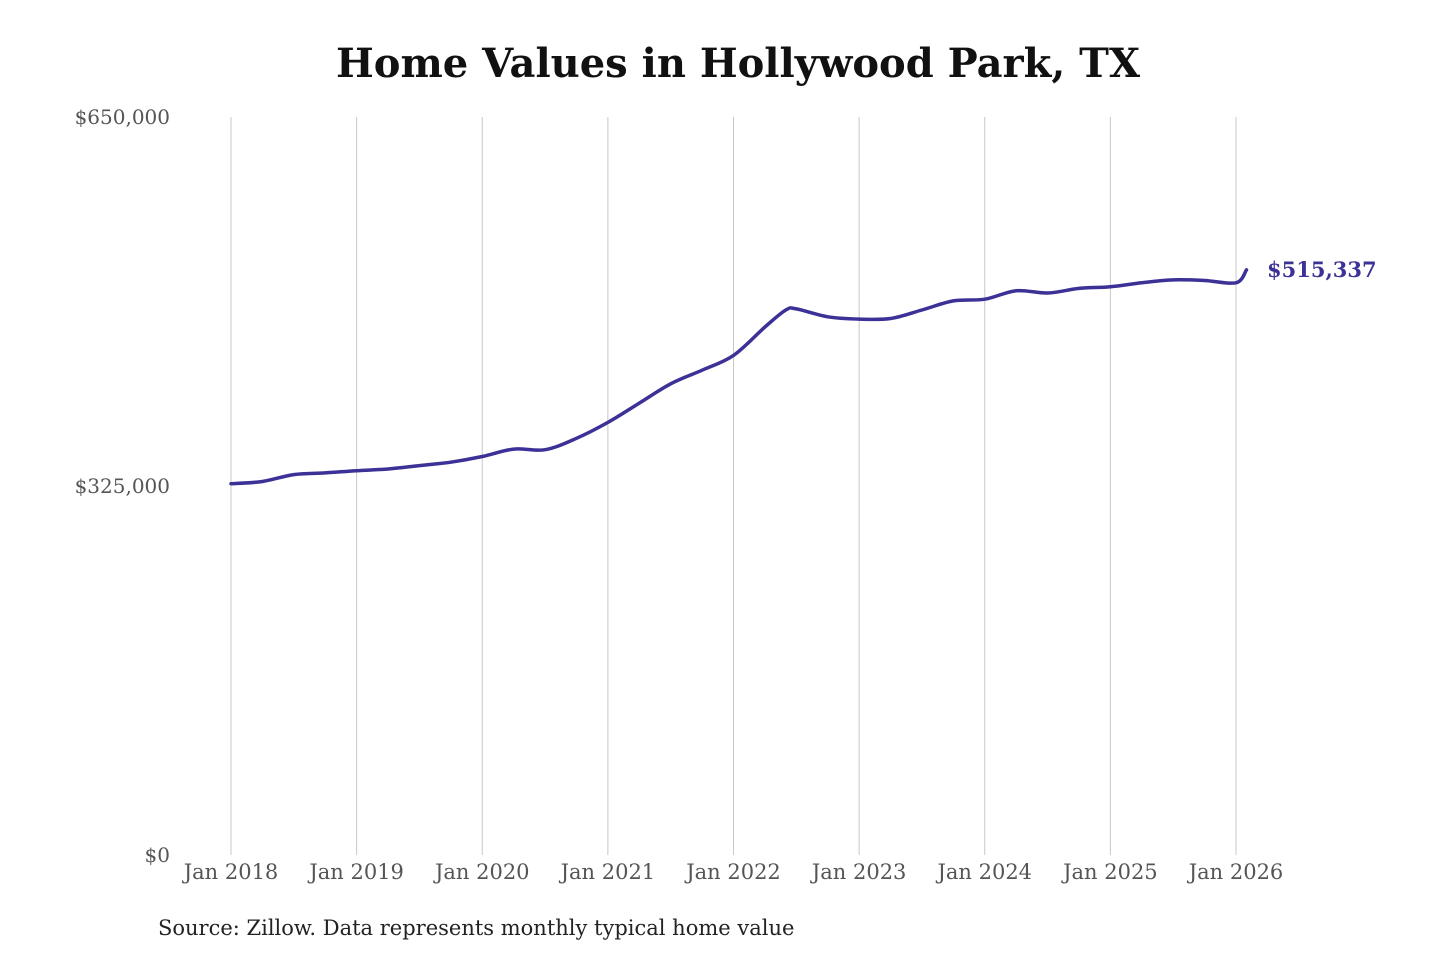  What do you see at coordinates (1235, 872) in the screenshot?
I see `x-tick-label: Jan 2026` at bounding box center [1235, 872].